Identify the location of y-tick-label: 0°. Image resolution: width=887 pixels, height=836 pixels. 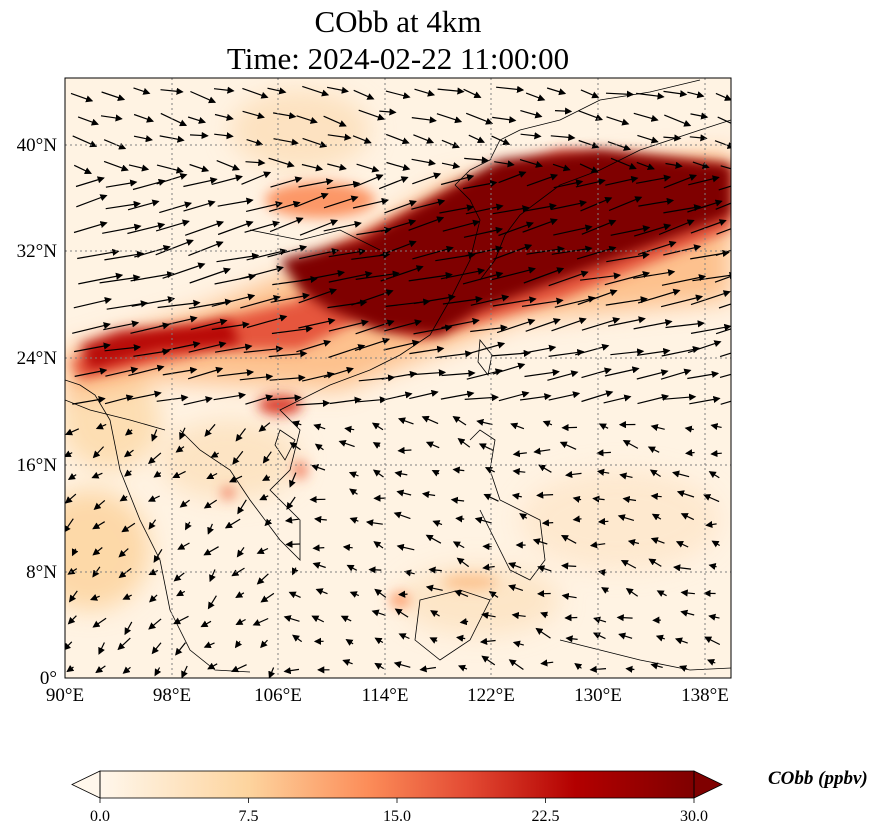
(48, 678).